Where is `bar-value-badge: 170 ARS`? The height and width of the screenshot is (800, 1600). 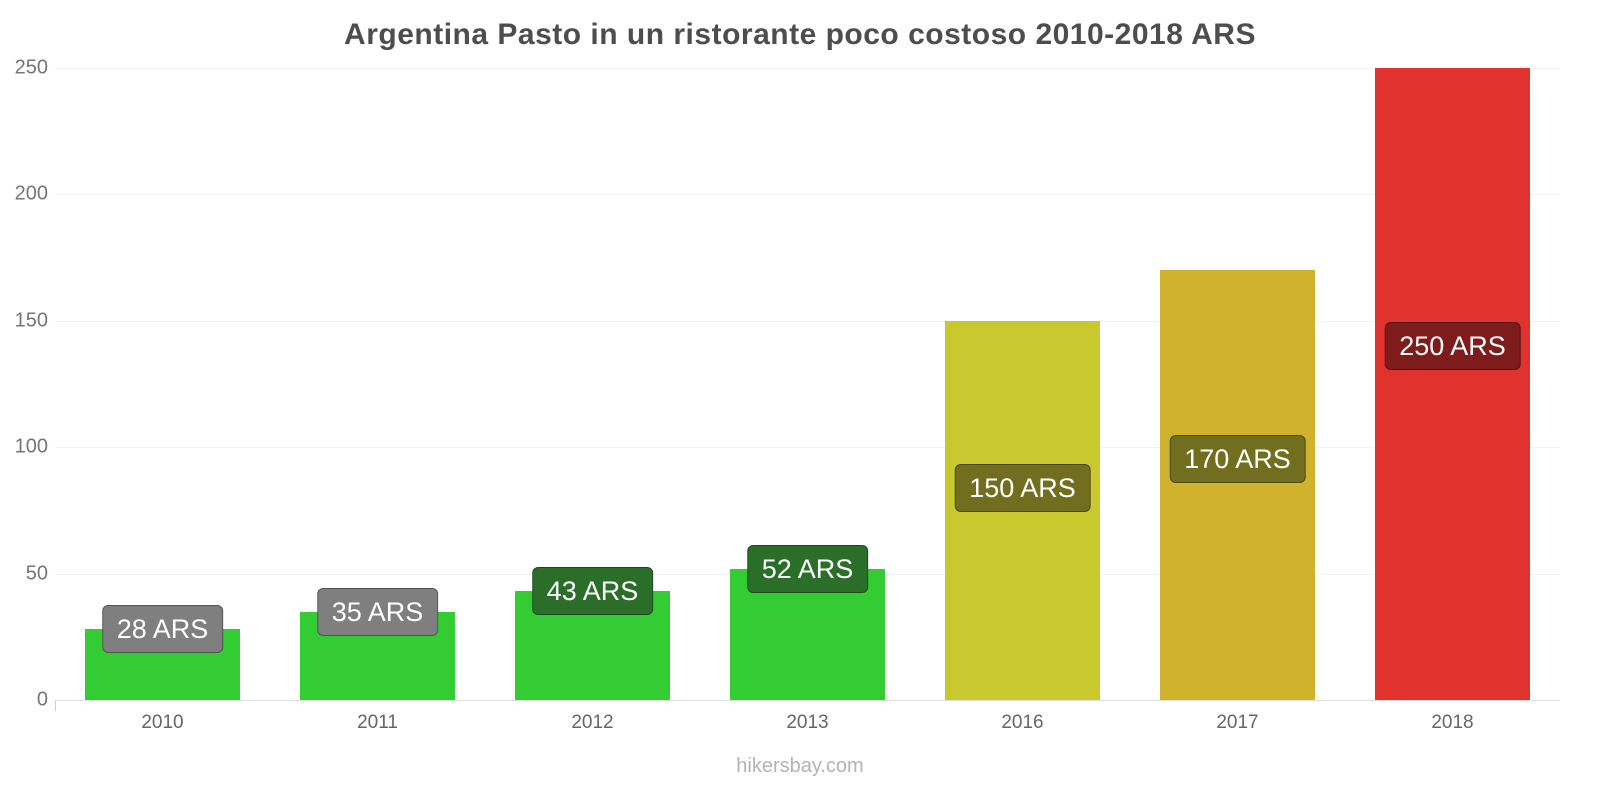
bar-value-badge: 170 ARS is located at coordinates (1237, 459).